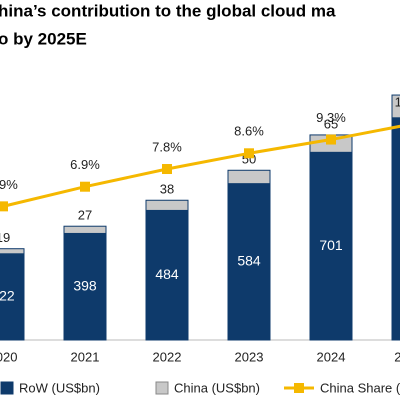 This screenshot has width=400, height=400. Describe the element at coordinates (167, 189) in the screenshot. I see `bar-label: 38` at that location.